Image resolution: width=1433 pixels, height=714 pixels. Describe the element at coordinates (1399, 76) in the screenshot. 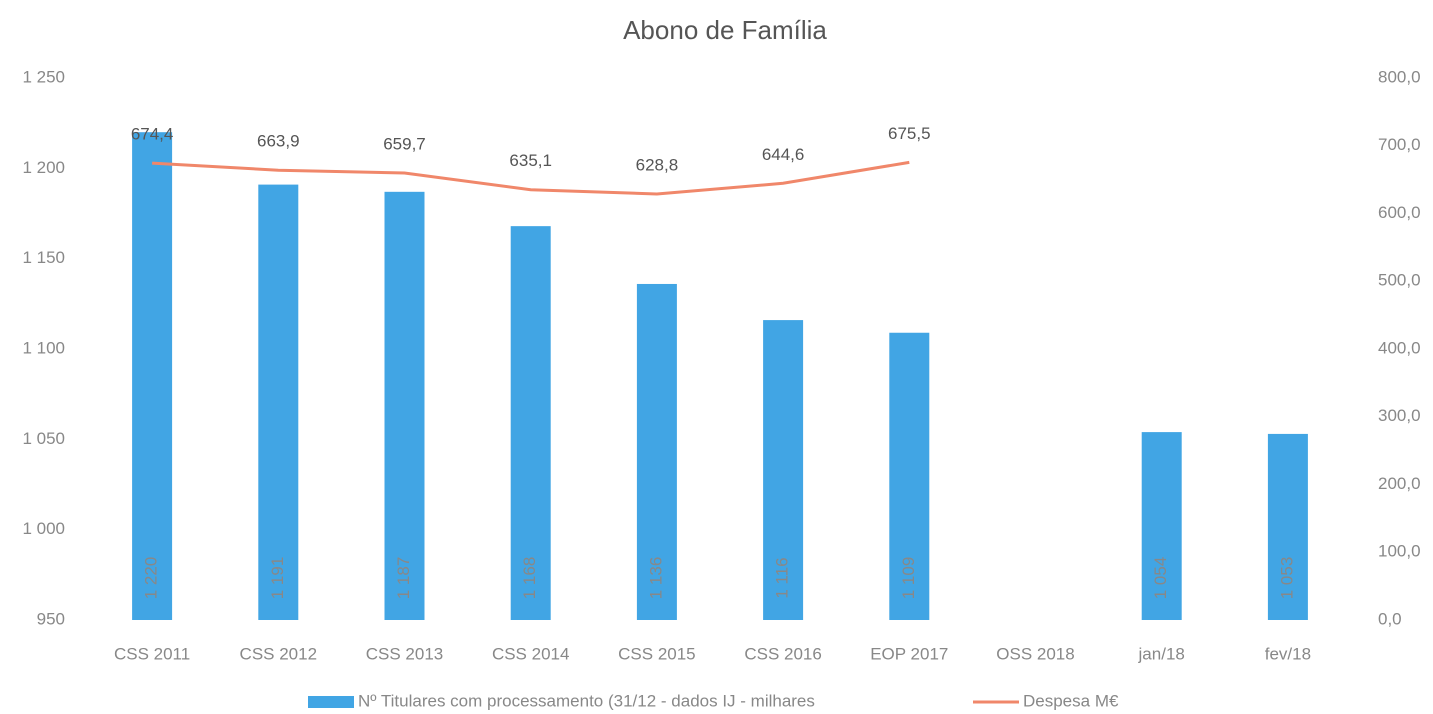

I see `y2-tick-label: 800,0` at that location.